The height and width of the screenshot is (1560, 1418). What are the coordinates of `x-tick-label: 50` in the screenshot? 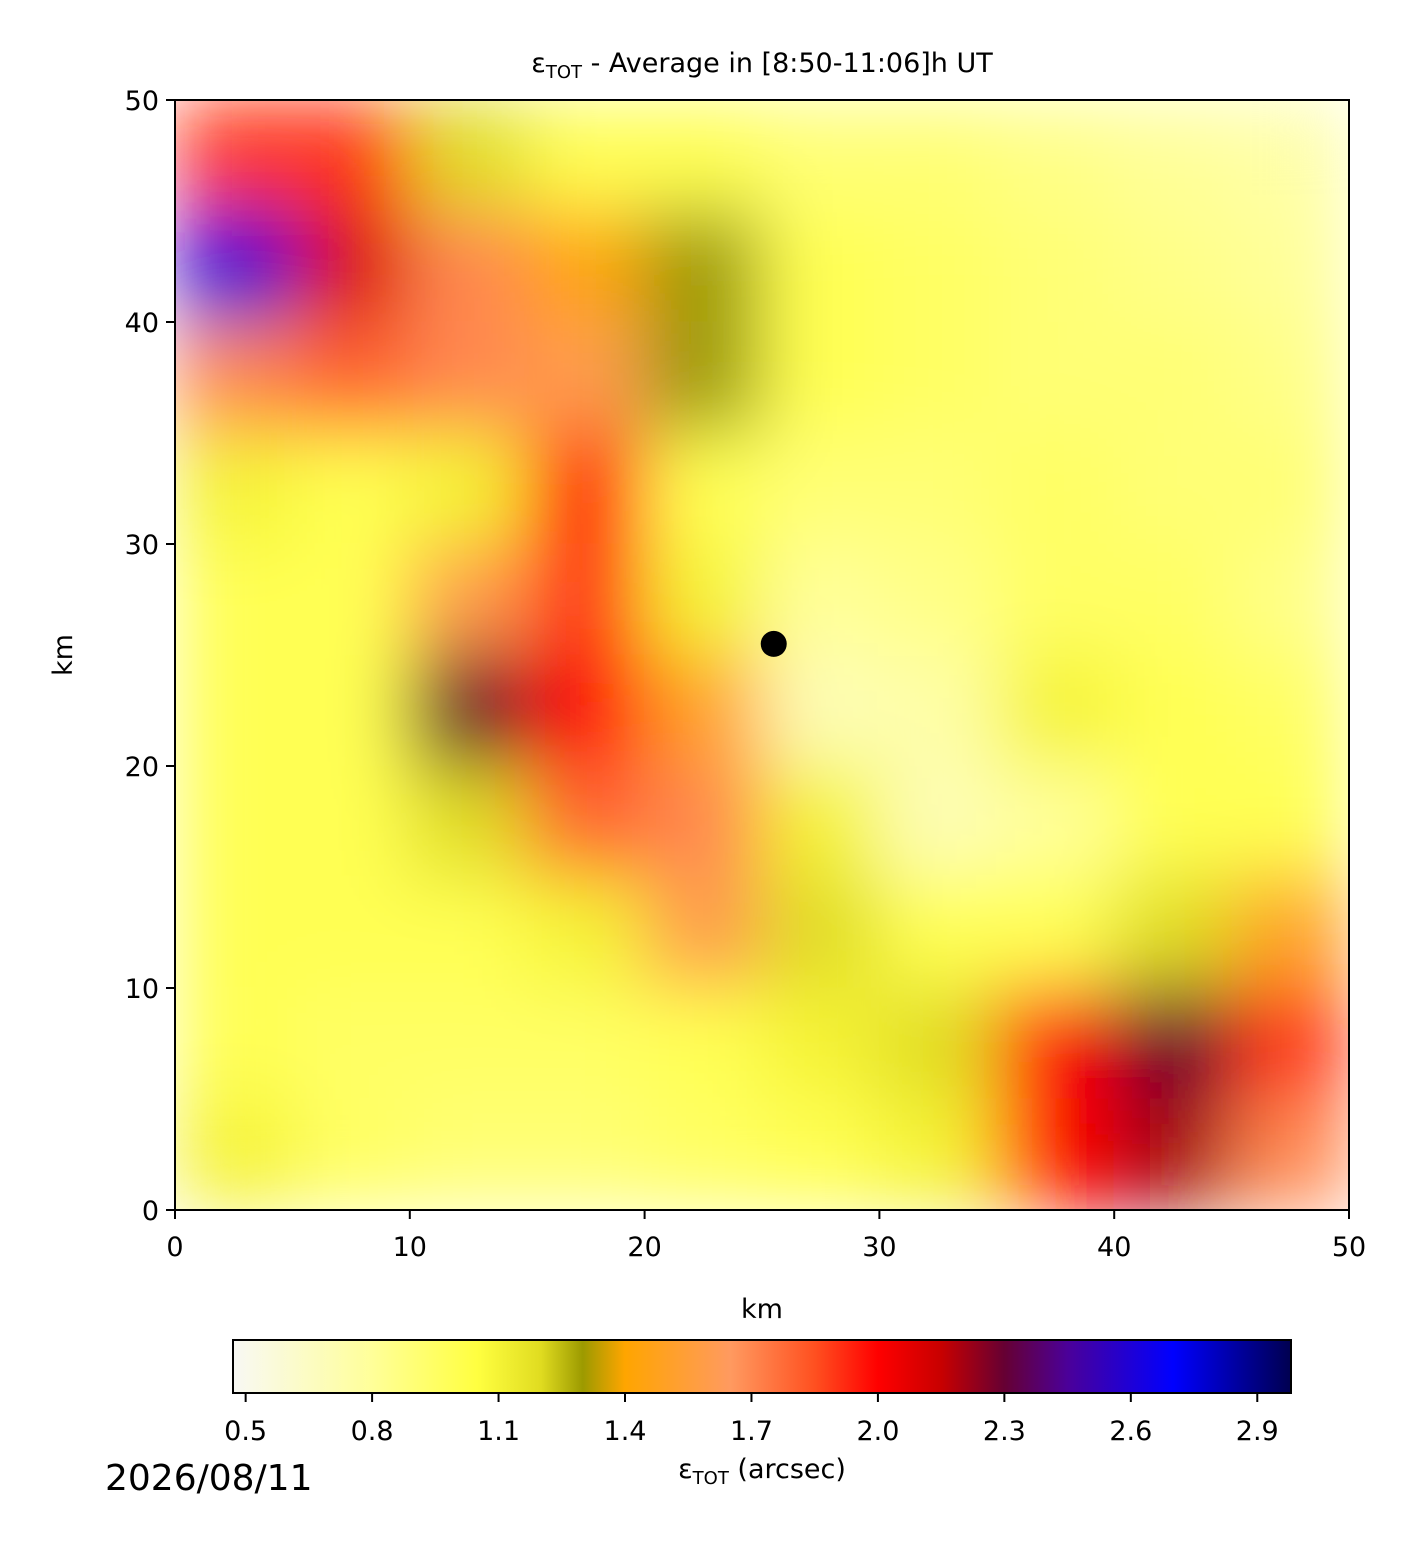 It's located at (1349, 1247).